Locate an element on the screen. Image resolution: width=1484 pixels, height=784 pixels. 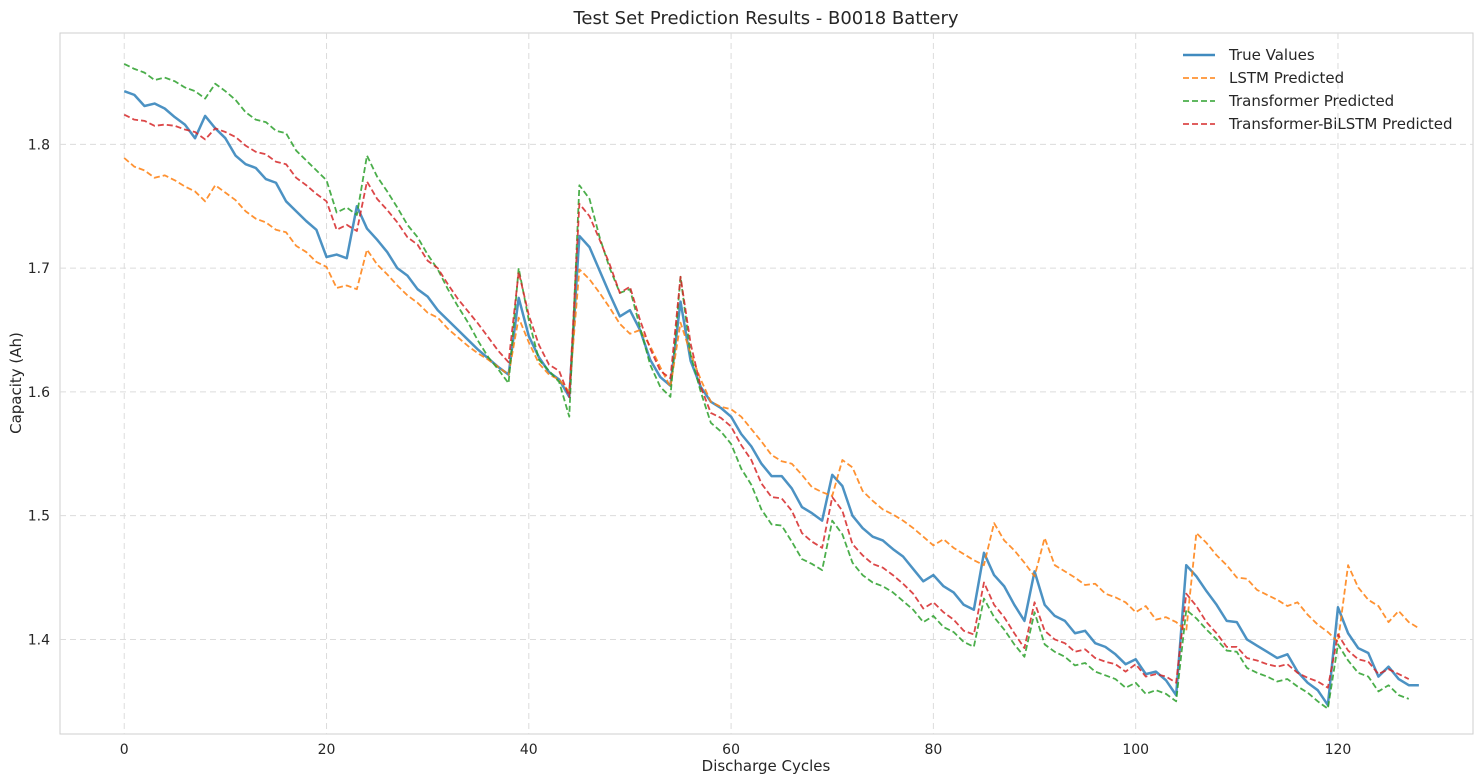
y-tick-label: 1.7 is located at coordinates (39, 269).